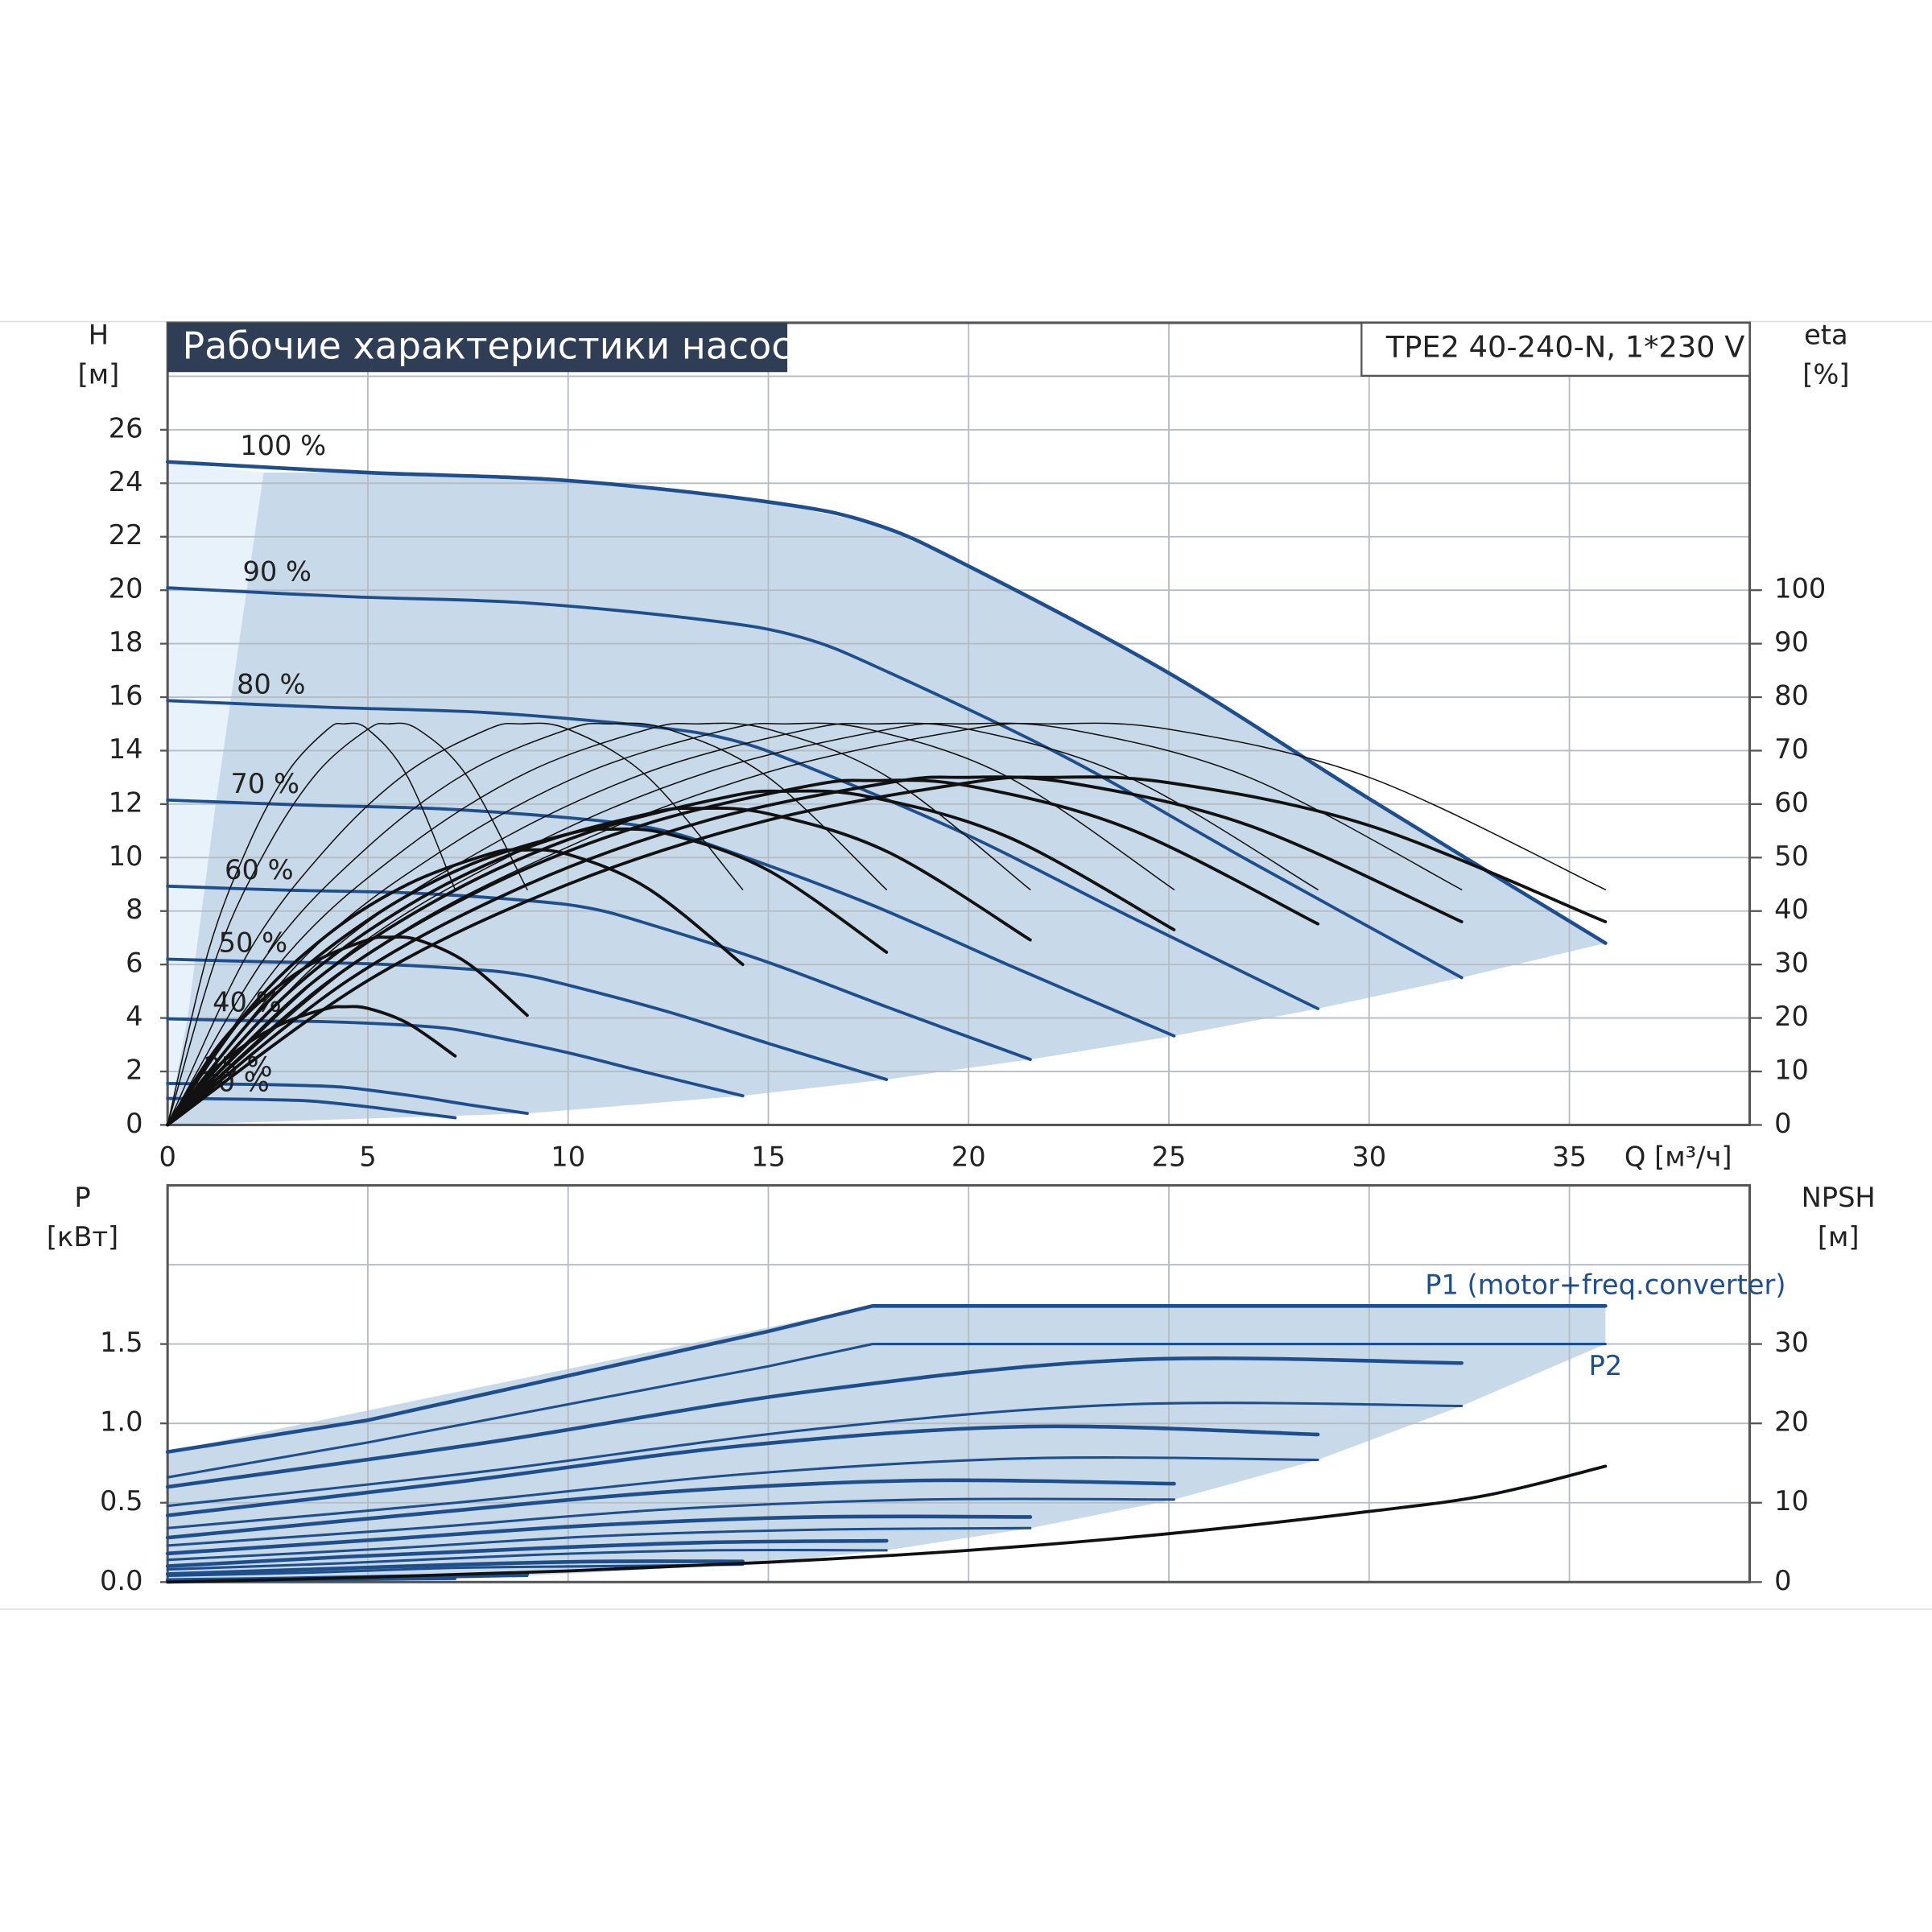  I want to click on y-tick-label: 0, so click(134, 1123).